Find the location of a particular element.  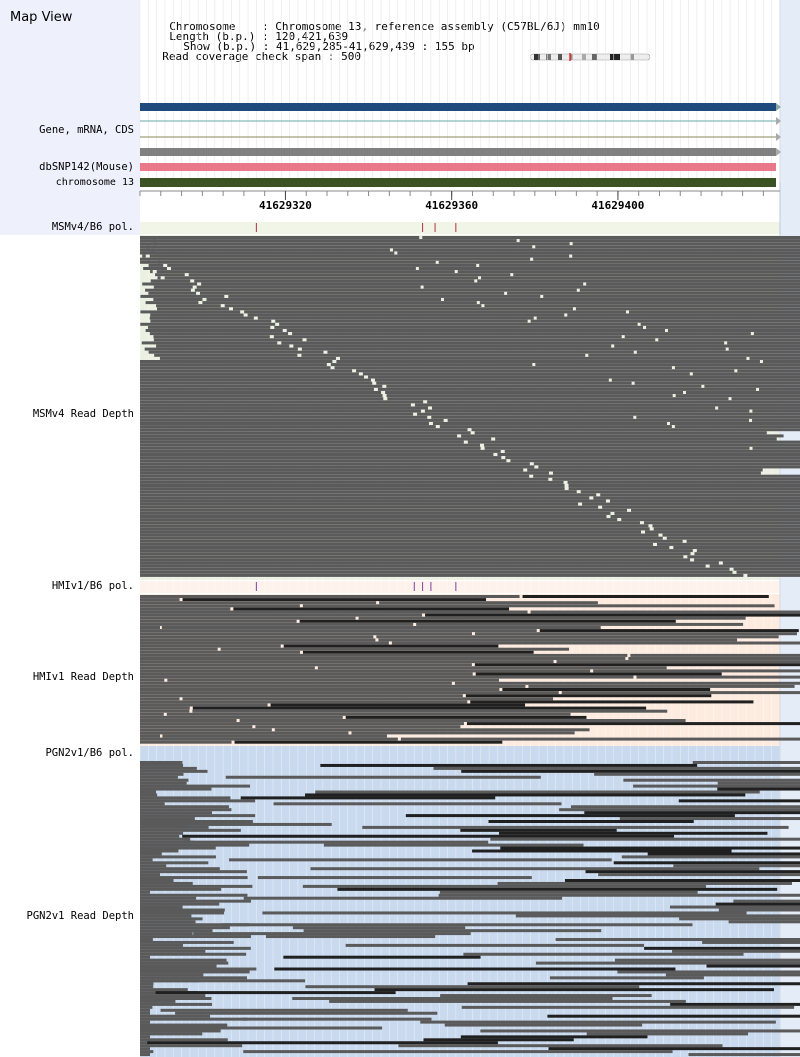

hmi-pol-background is located at coordinates (460, 587).